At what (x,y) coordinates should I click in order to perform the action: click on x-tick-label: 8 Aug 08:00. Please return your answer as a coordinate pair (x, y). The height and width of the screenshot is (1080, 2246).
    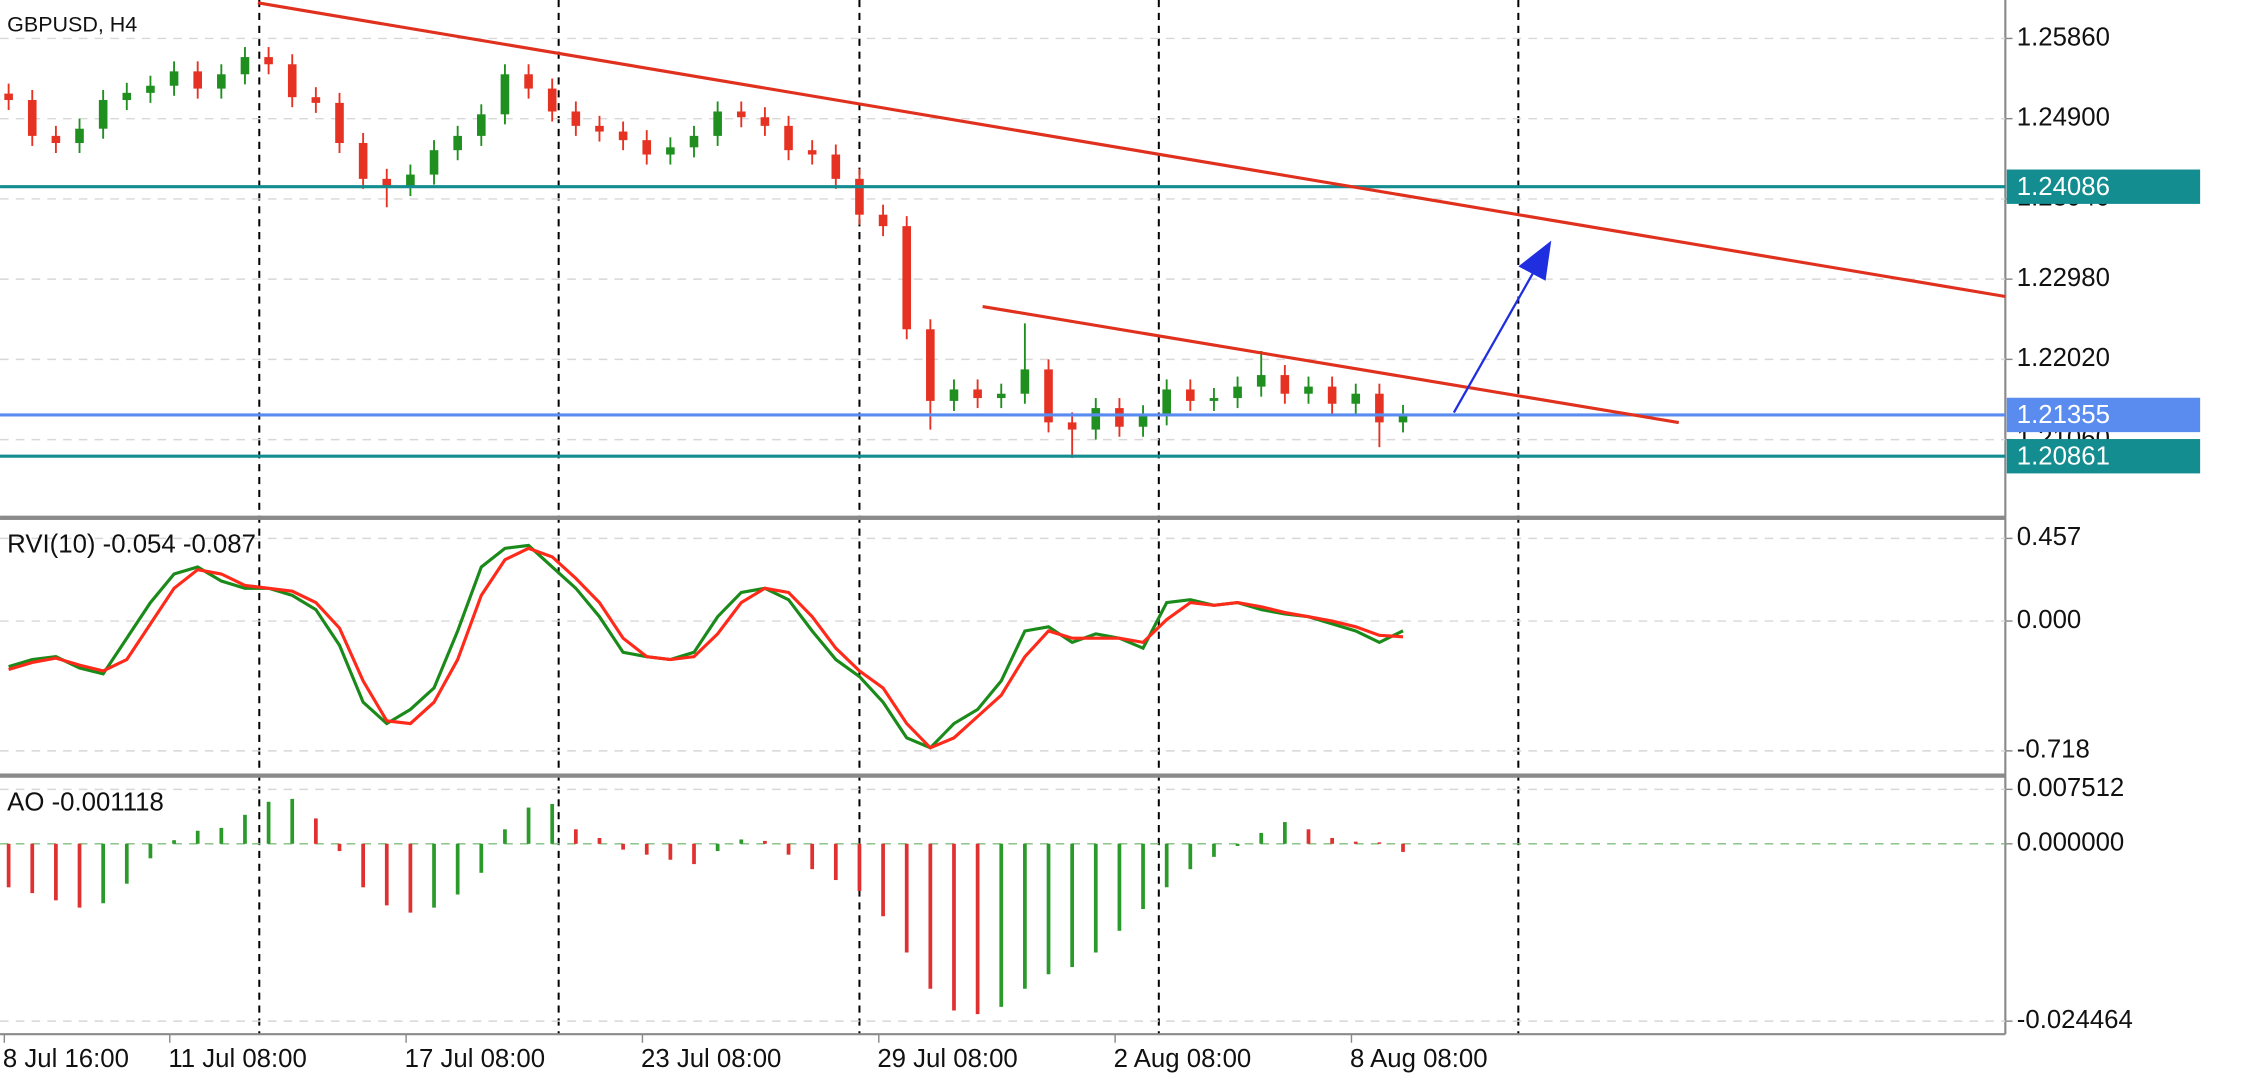
    Looking at the image, I should click on (1419, 1059).